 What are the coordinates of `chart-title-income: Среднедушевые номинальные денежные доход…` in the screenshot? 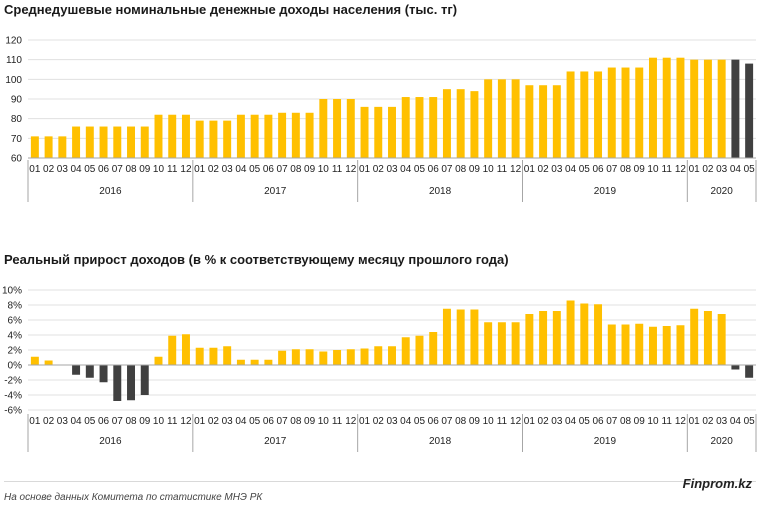 It's located at (231, 9).